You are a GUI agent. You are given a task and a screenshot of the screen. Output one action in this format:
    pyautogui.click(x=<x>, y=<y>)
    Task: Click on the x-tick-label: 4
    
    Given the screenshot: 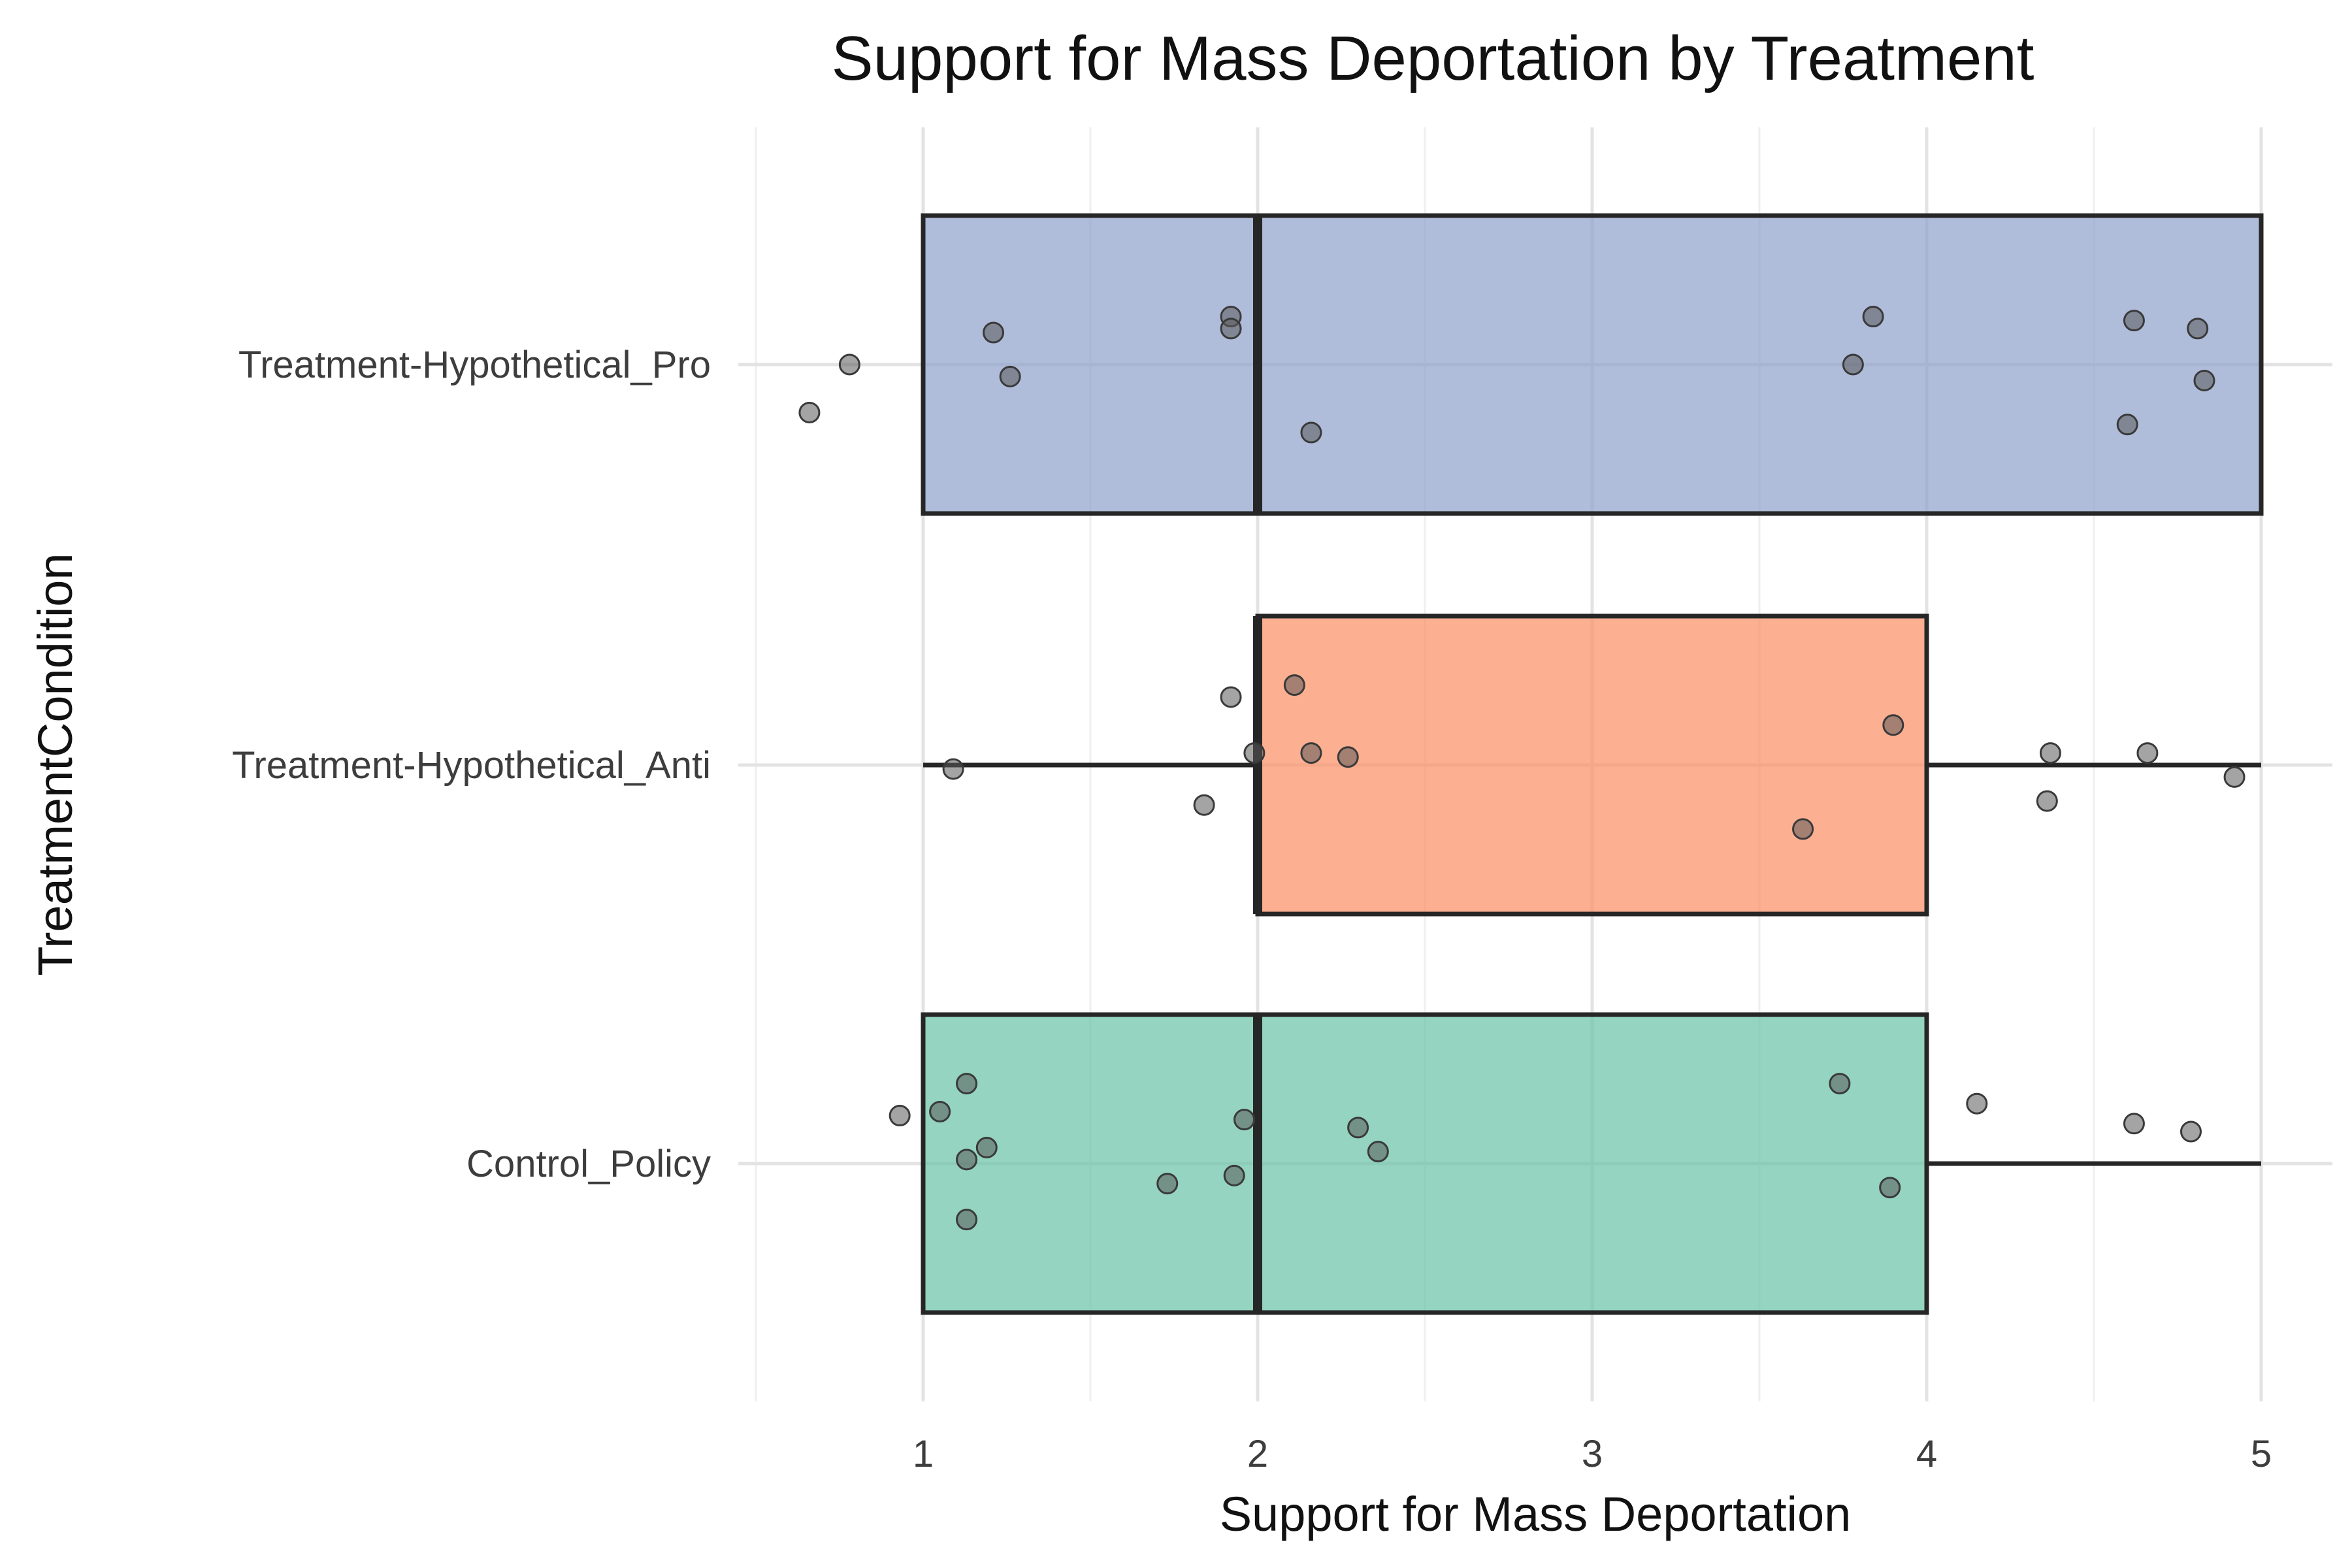 What is the action you would take?
    pyautogui.click(x=1926, y=1454)
    